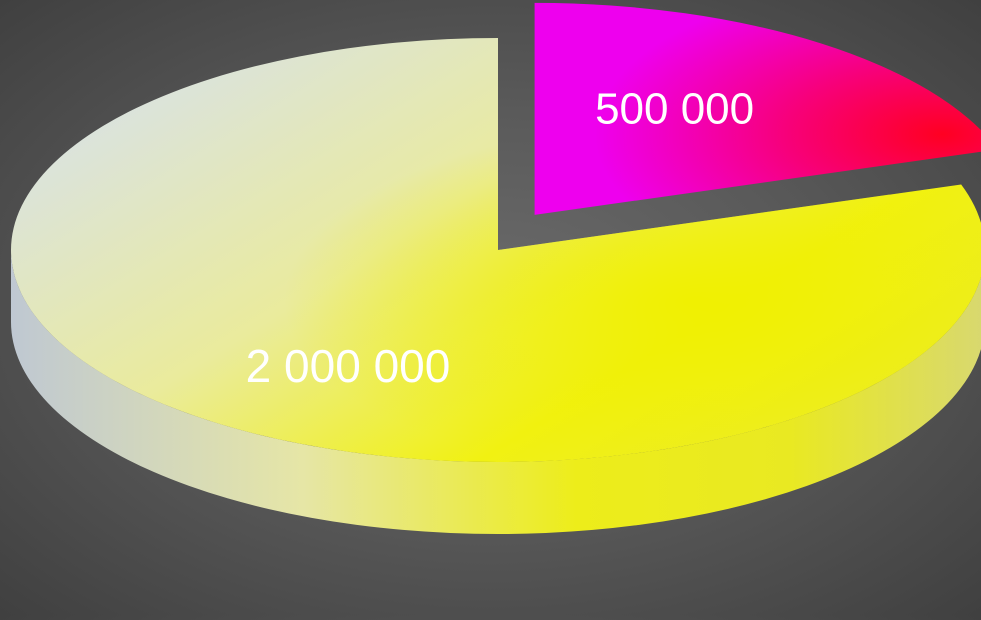  What do you see at coordinates (674, 109) in the screenshot?
I see `pie-slice-label-0: 500 000` at bounding box center [674, 109].